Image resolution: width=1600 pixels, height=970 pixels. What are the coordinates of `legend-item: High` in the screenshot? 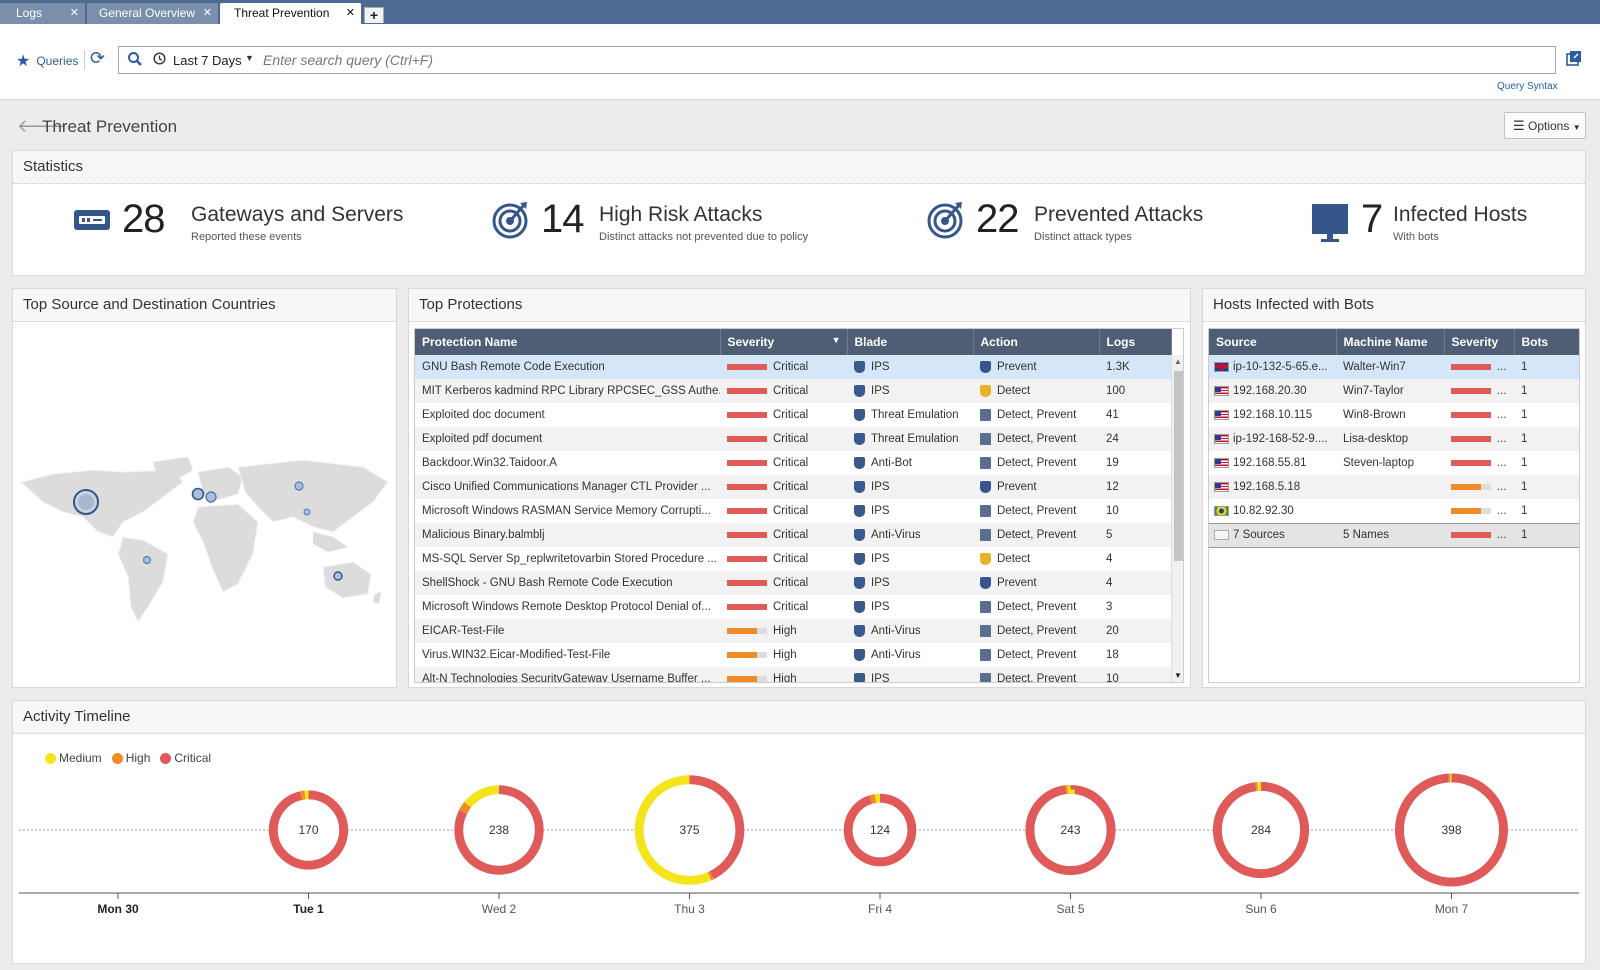 It's located at (130, 758).